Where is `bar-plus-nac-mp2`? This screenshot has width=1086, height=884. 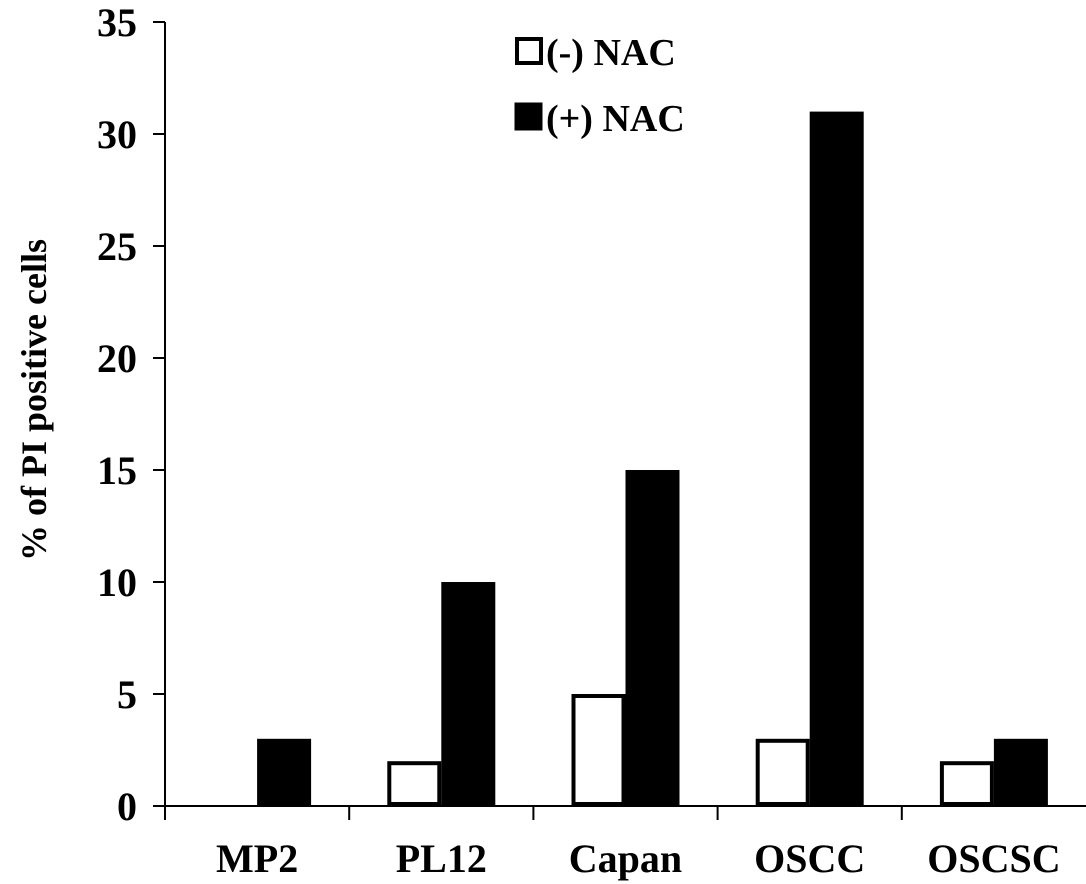 bar-plus-nac-mp2 is located at coordinates (284, 772).